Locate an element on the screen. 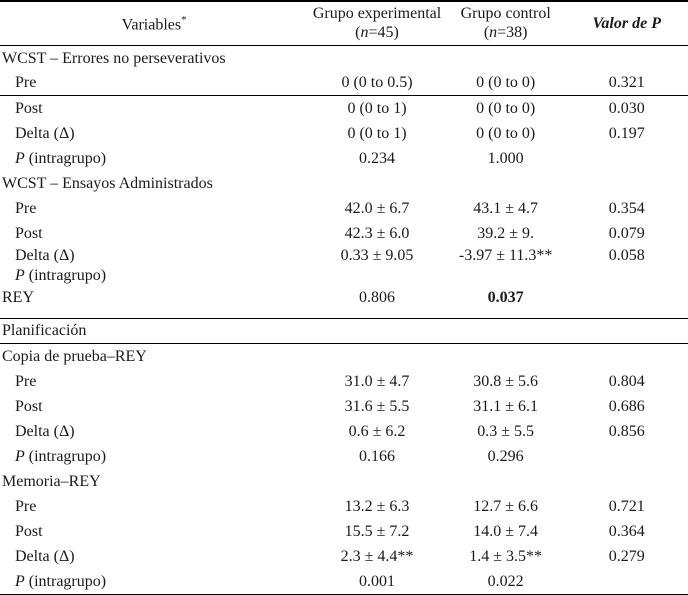  col-header-experimental: Grupo experimental (n=45) is located at coordinates (377, 23).